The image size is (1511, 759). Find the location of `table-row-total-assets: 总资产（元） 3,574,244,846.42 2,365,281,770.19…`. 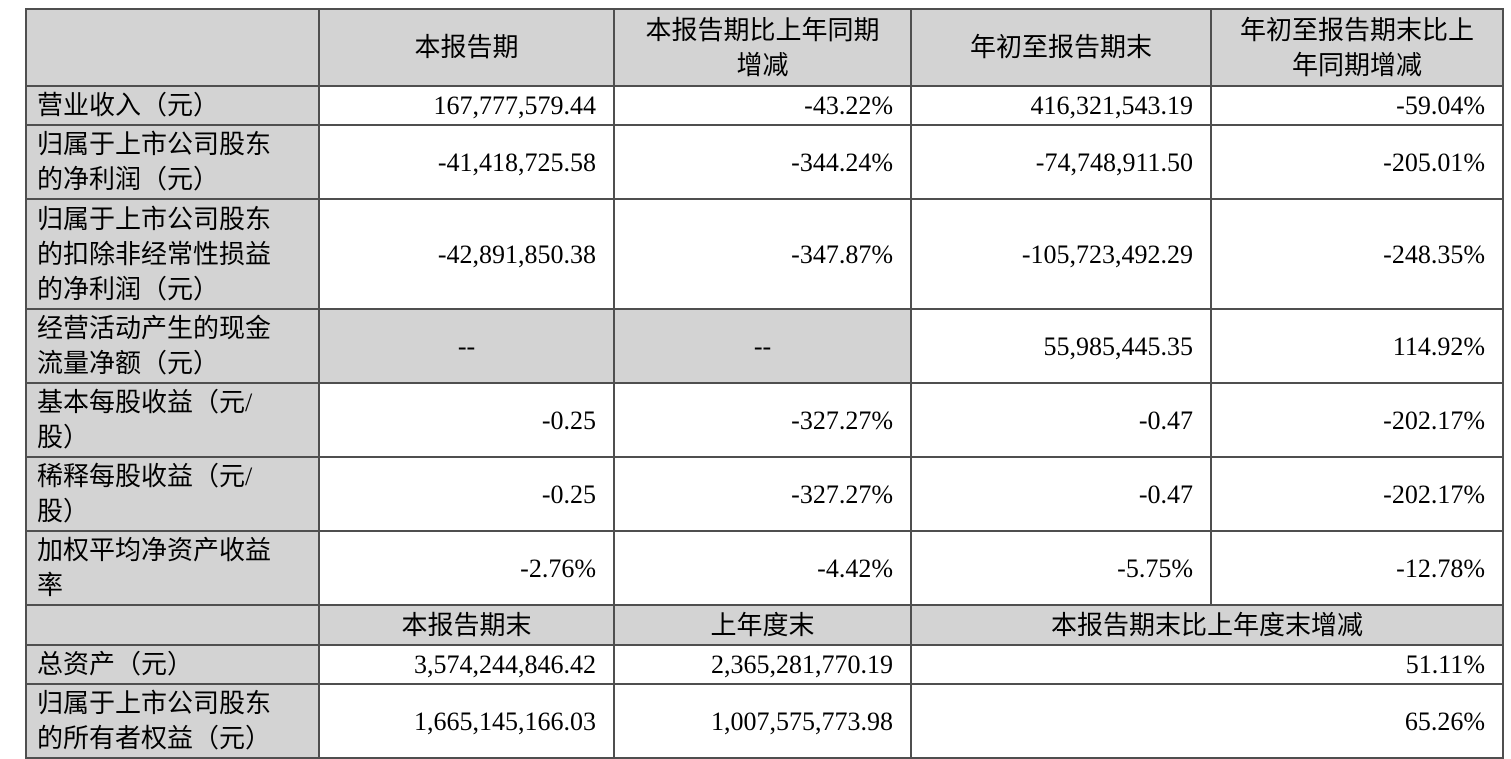

table-row-total-assets: 总资产（元） 3,574,244,846.42 2,365,281,770.19… is located at coordinates (764, 664).